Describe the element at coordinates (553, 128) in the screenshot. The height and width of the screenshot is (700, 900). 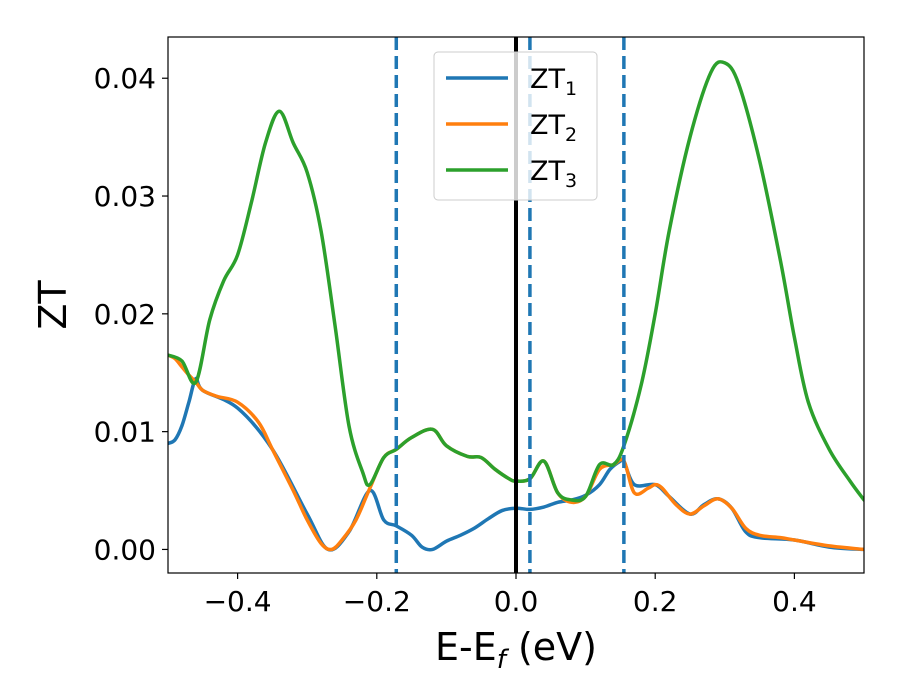
I see `legend-label-zt2: ZT2` at that location.